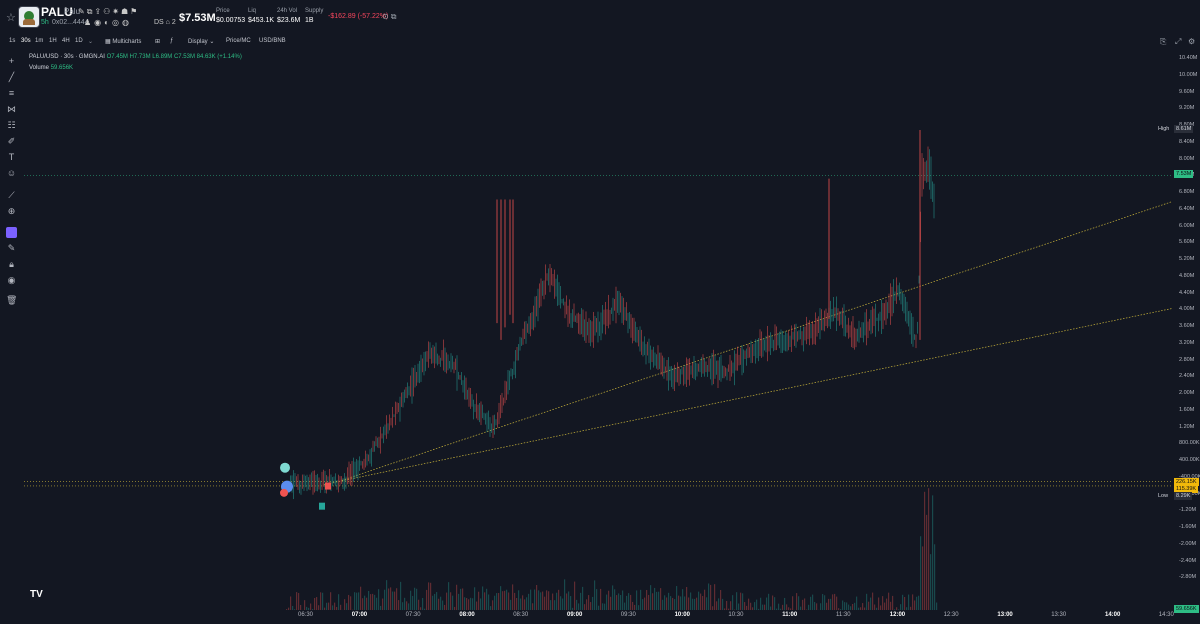 This screenshot has height=624, width=1200. Describe the element at coordinates (91, 42) in the screenshot. I see `interval-dropdown-chevron-icon: ⌄` at that location.